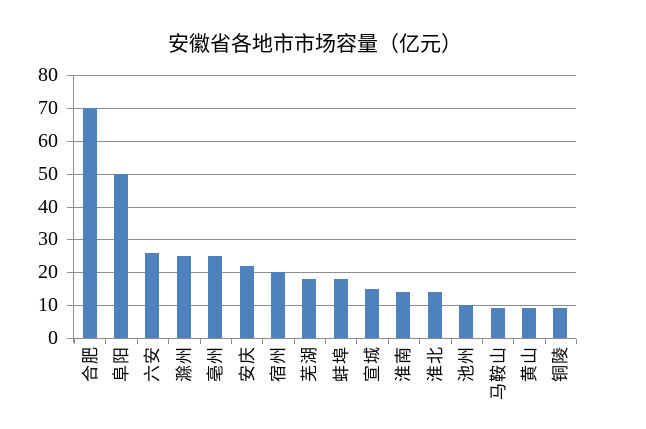  I want to click on y-tick-label: 20, so click(48, 272).